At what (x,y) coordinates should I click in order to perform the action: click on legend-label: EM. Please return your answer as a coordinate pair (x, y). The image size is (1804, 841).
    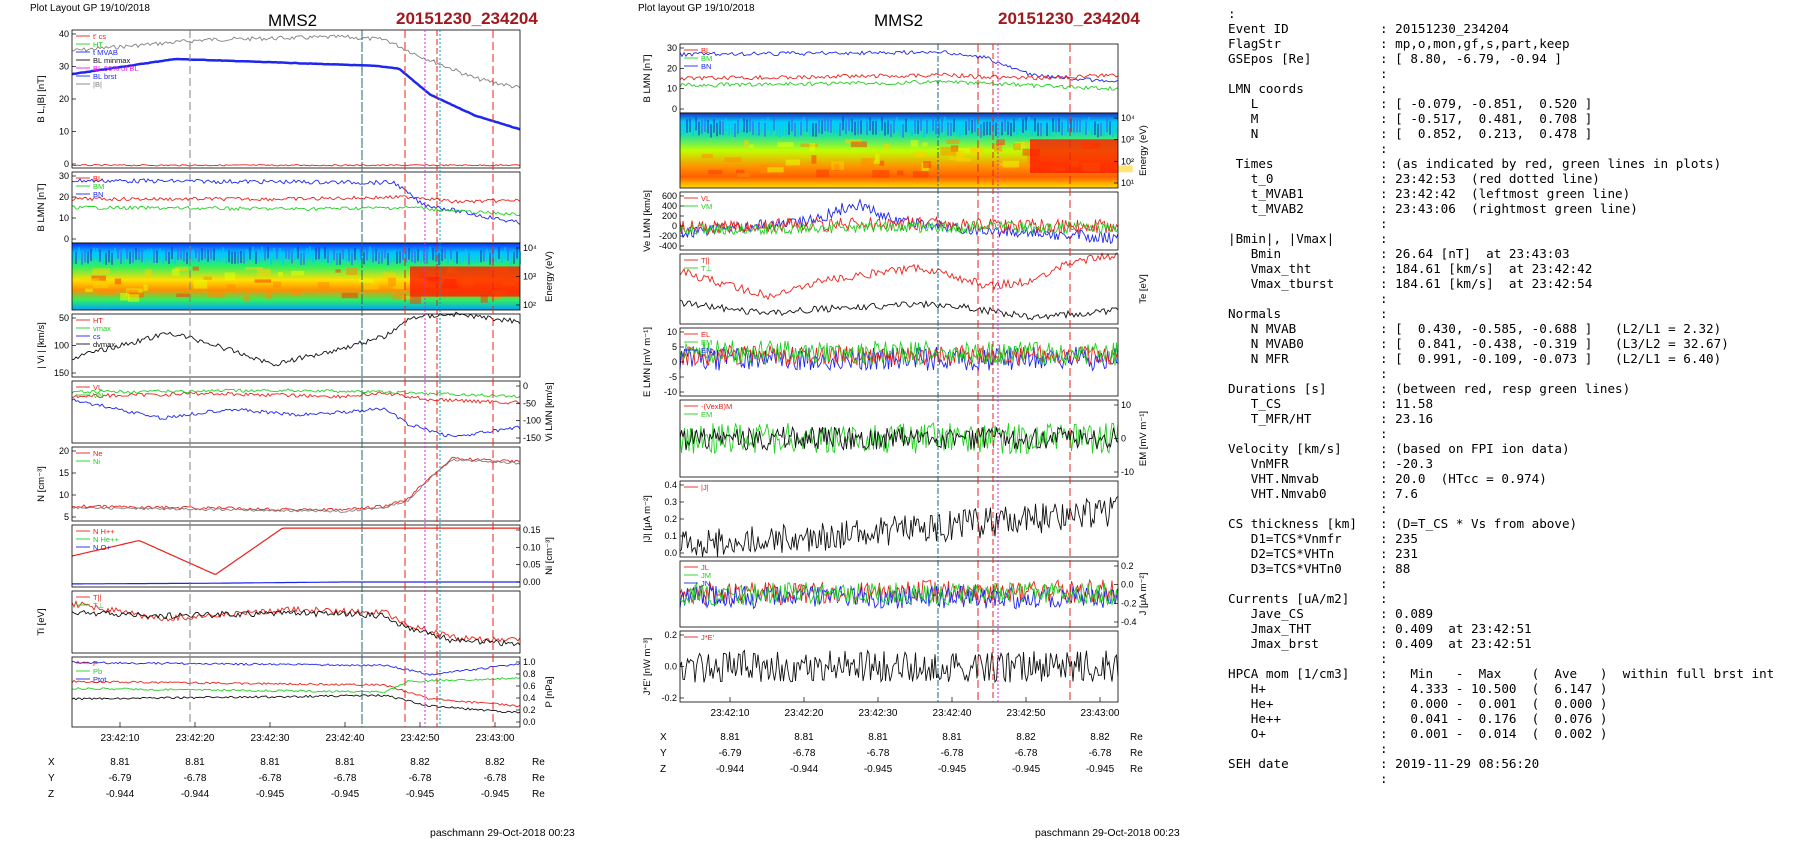
    Looking at the image, I should click on (706, 414).